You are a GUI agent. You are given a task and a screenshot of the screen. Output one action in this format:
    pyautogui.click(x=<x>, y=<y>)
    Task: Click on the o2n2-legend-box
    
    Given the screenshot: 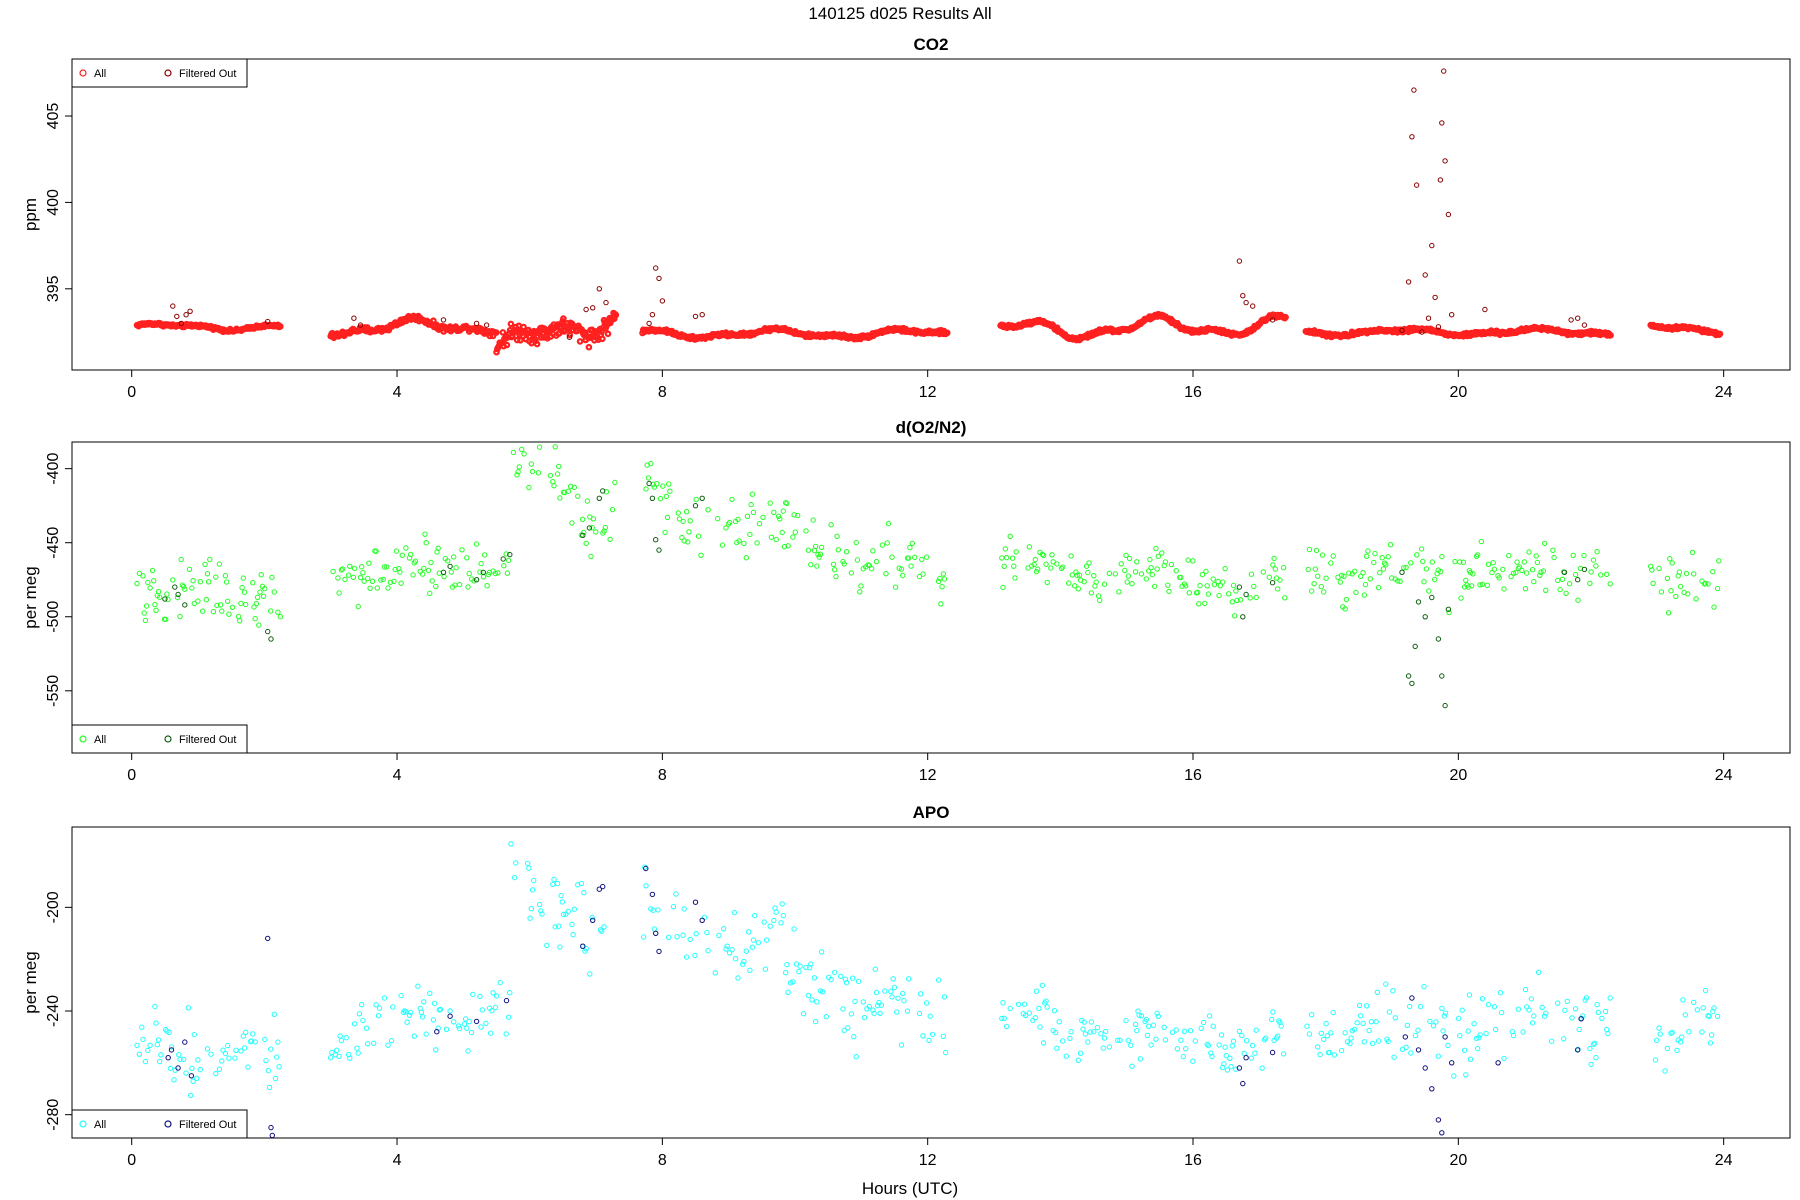 What is the action you would take?
    pyautogui.click(x=159, y=739)
    